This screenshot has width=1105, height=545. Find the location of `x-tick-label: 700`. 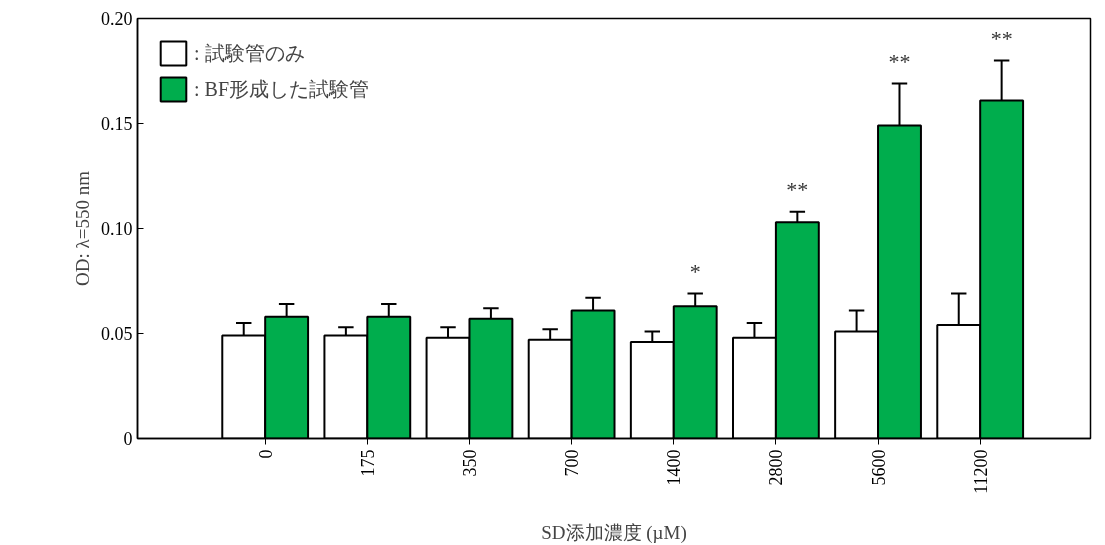

x-tick-label: 700 is located at coordinates (572, 463).